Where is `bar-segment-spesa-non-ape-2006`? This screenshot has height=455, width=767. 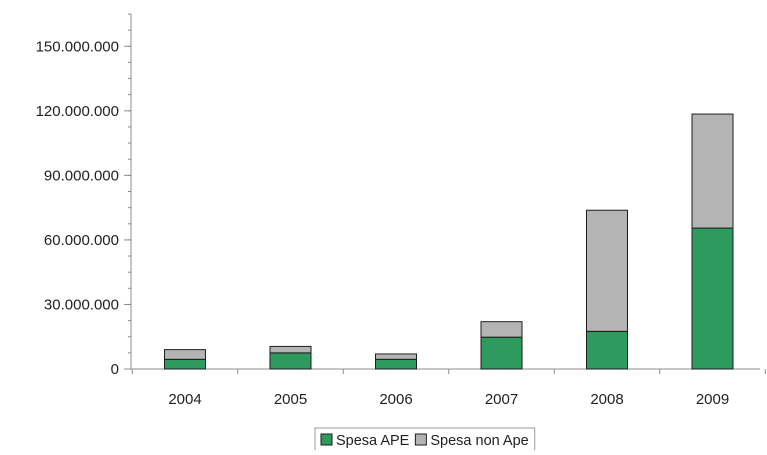 bar-segment-spesa-non-ape-2006 is located at coordinates (396, 356).